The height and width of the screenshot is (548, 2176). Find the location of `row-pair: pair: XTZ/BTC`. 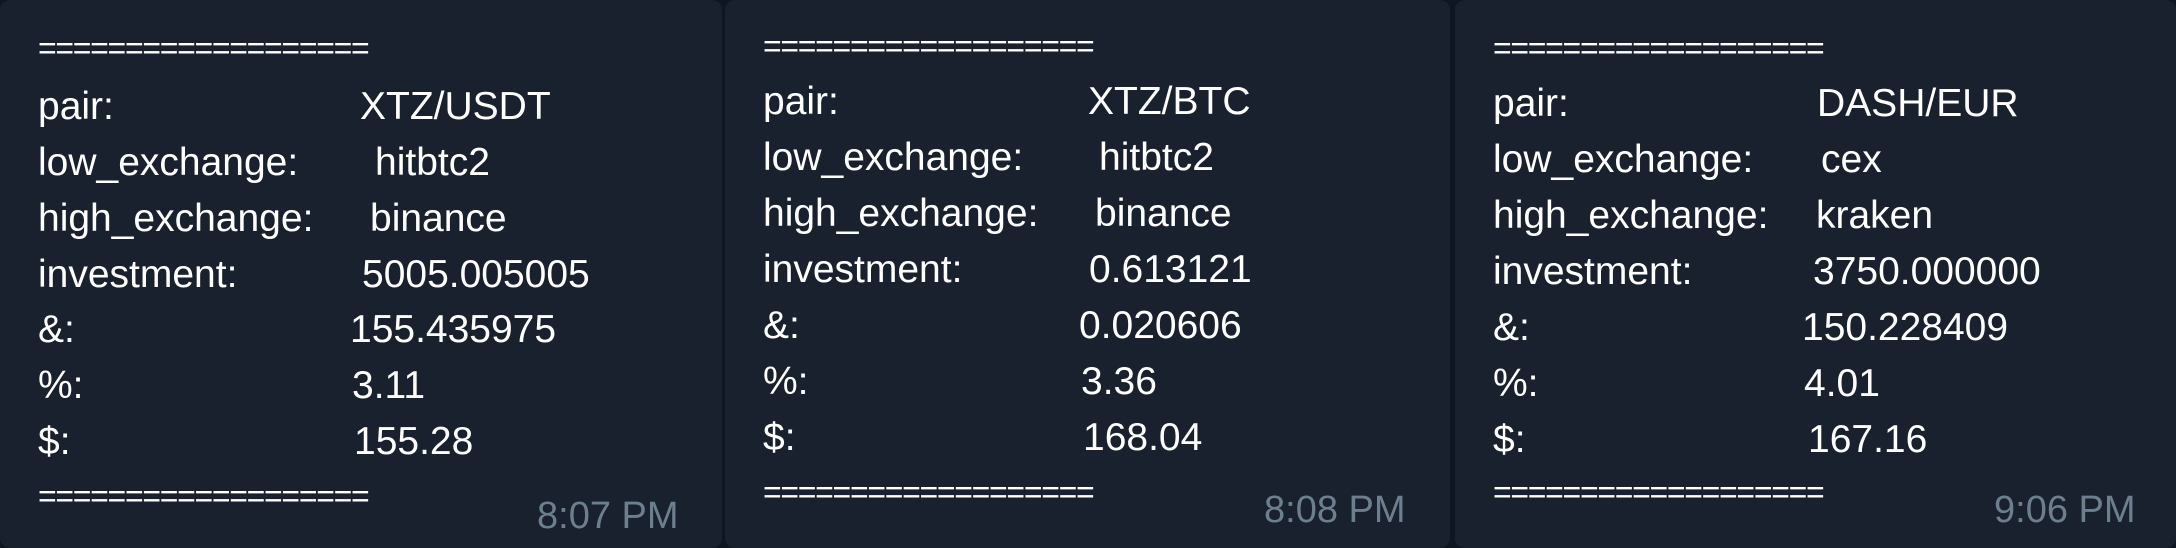

row-pair: pair: XTZ/BTC is located at coordinates (1106, 102).